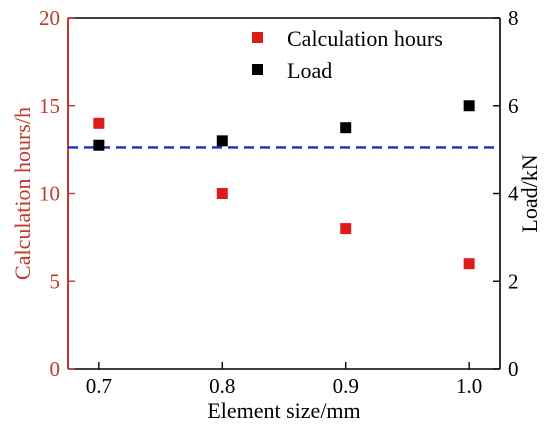  What do you see at coordinates (257, 37) in the screenshot?
I see `legend-marker-calculation-hours` at bounding box center [257, 37].